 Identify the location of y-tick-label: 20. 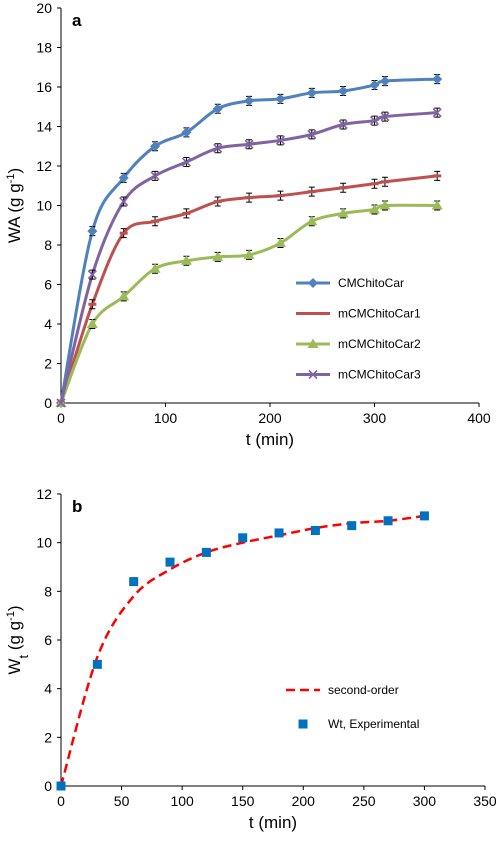
(44, 8).